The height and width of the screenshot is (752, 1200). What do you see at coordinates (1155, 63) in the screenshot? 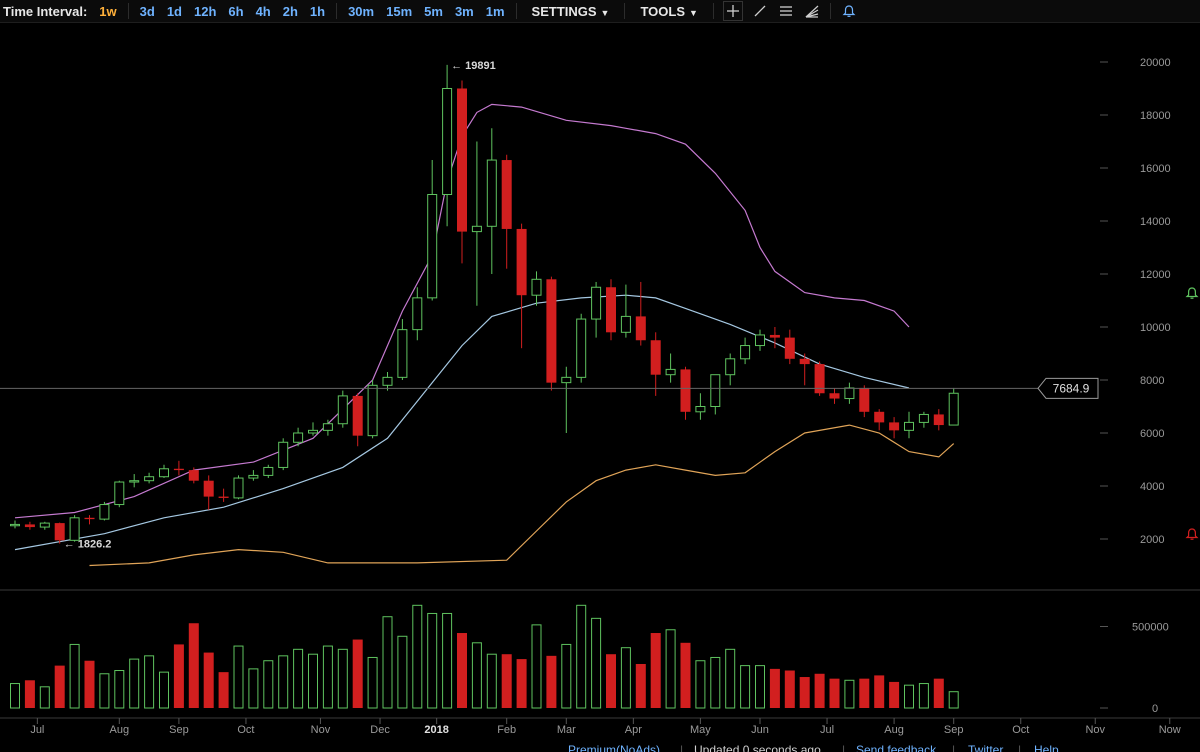
I see `y-axis-tick-label: 20000` at bounding box center [1155, 63].